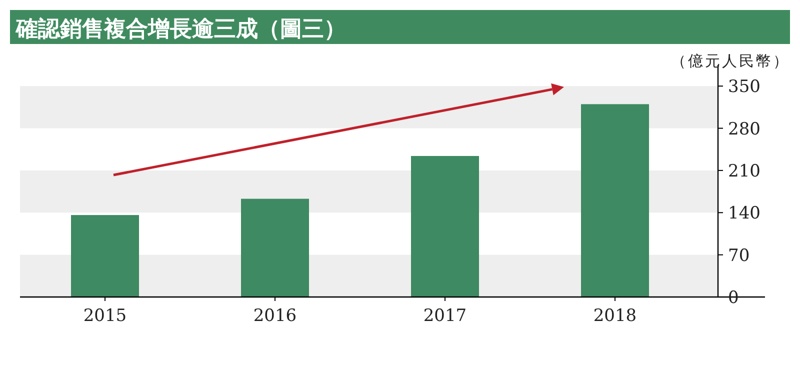 Image resolution: width=800 pixels, height=371 pixels. Describe the element at coordinates (615, 316) in the screenshot. I see `x-tick-label: 2018` at that location.